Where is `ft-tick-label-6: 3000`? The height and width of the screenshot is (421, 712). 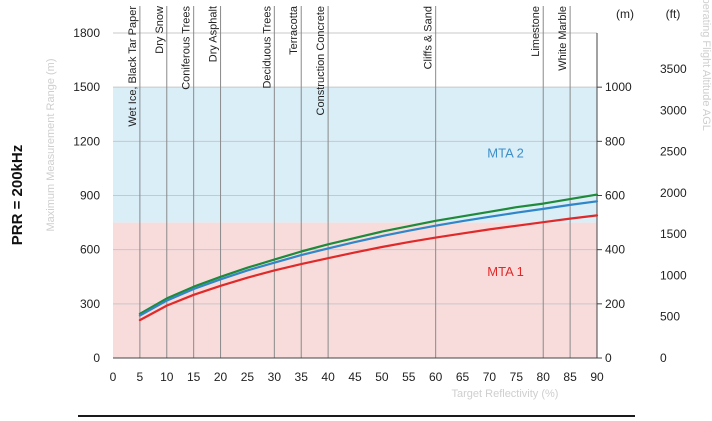 ft-tick-label-6: 3000 is located at coordinates (673, 110).